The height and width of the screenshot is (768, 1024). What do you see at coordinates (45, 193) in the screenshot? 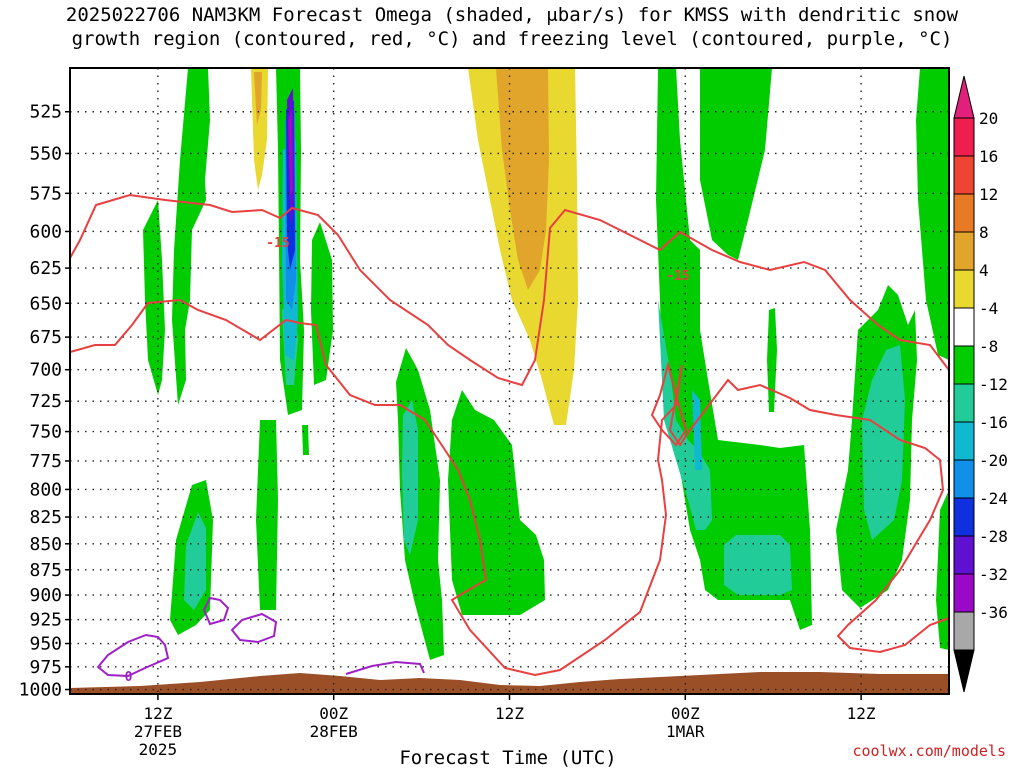
I see `y-tick-label: 575` at bounding box center [45, 193].